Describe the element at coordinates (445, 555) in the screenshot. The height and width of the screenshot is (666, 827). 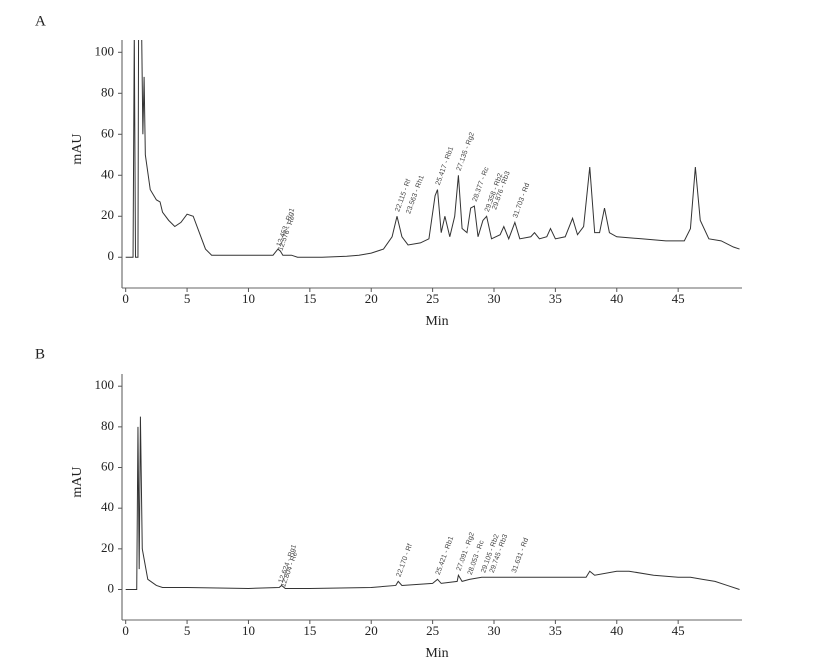
I see `peak-label: 25.421 - Rb1` at that location.